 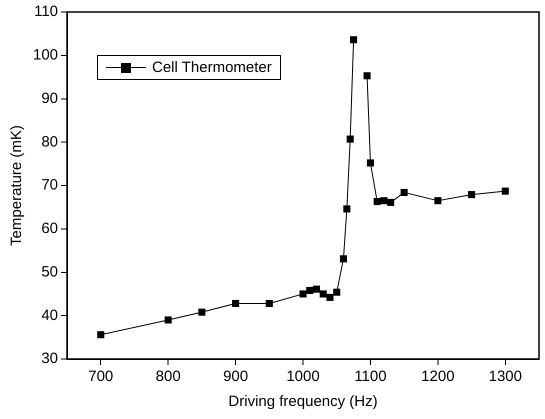 What do you see at coordinates (49, 315) in the screenshot?
I see `y-tick-label: 40` at bounding box center [49, 315].